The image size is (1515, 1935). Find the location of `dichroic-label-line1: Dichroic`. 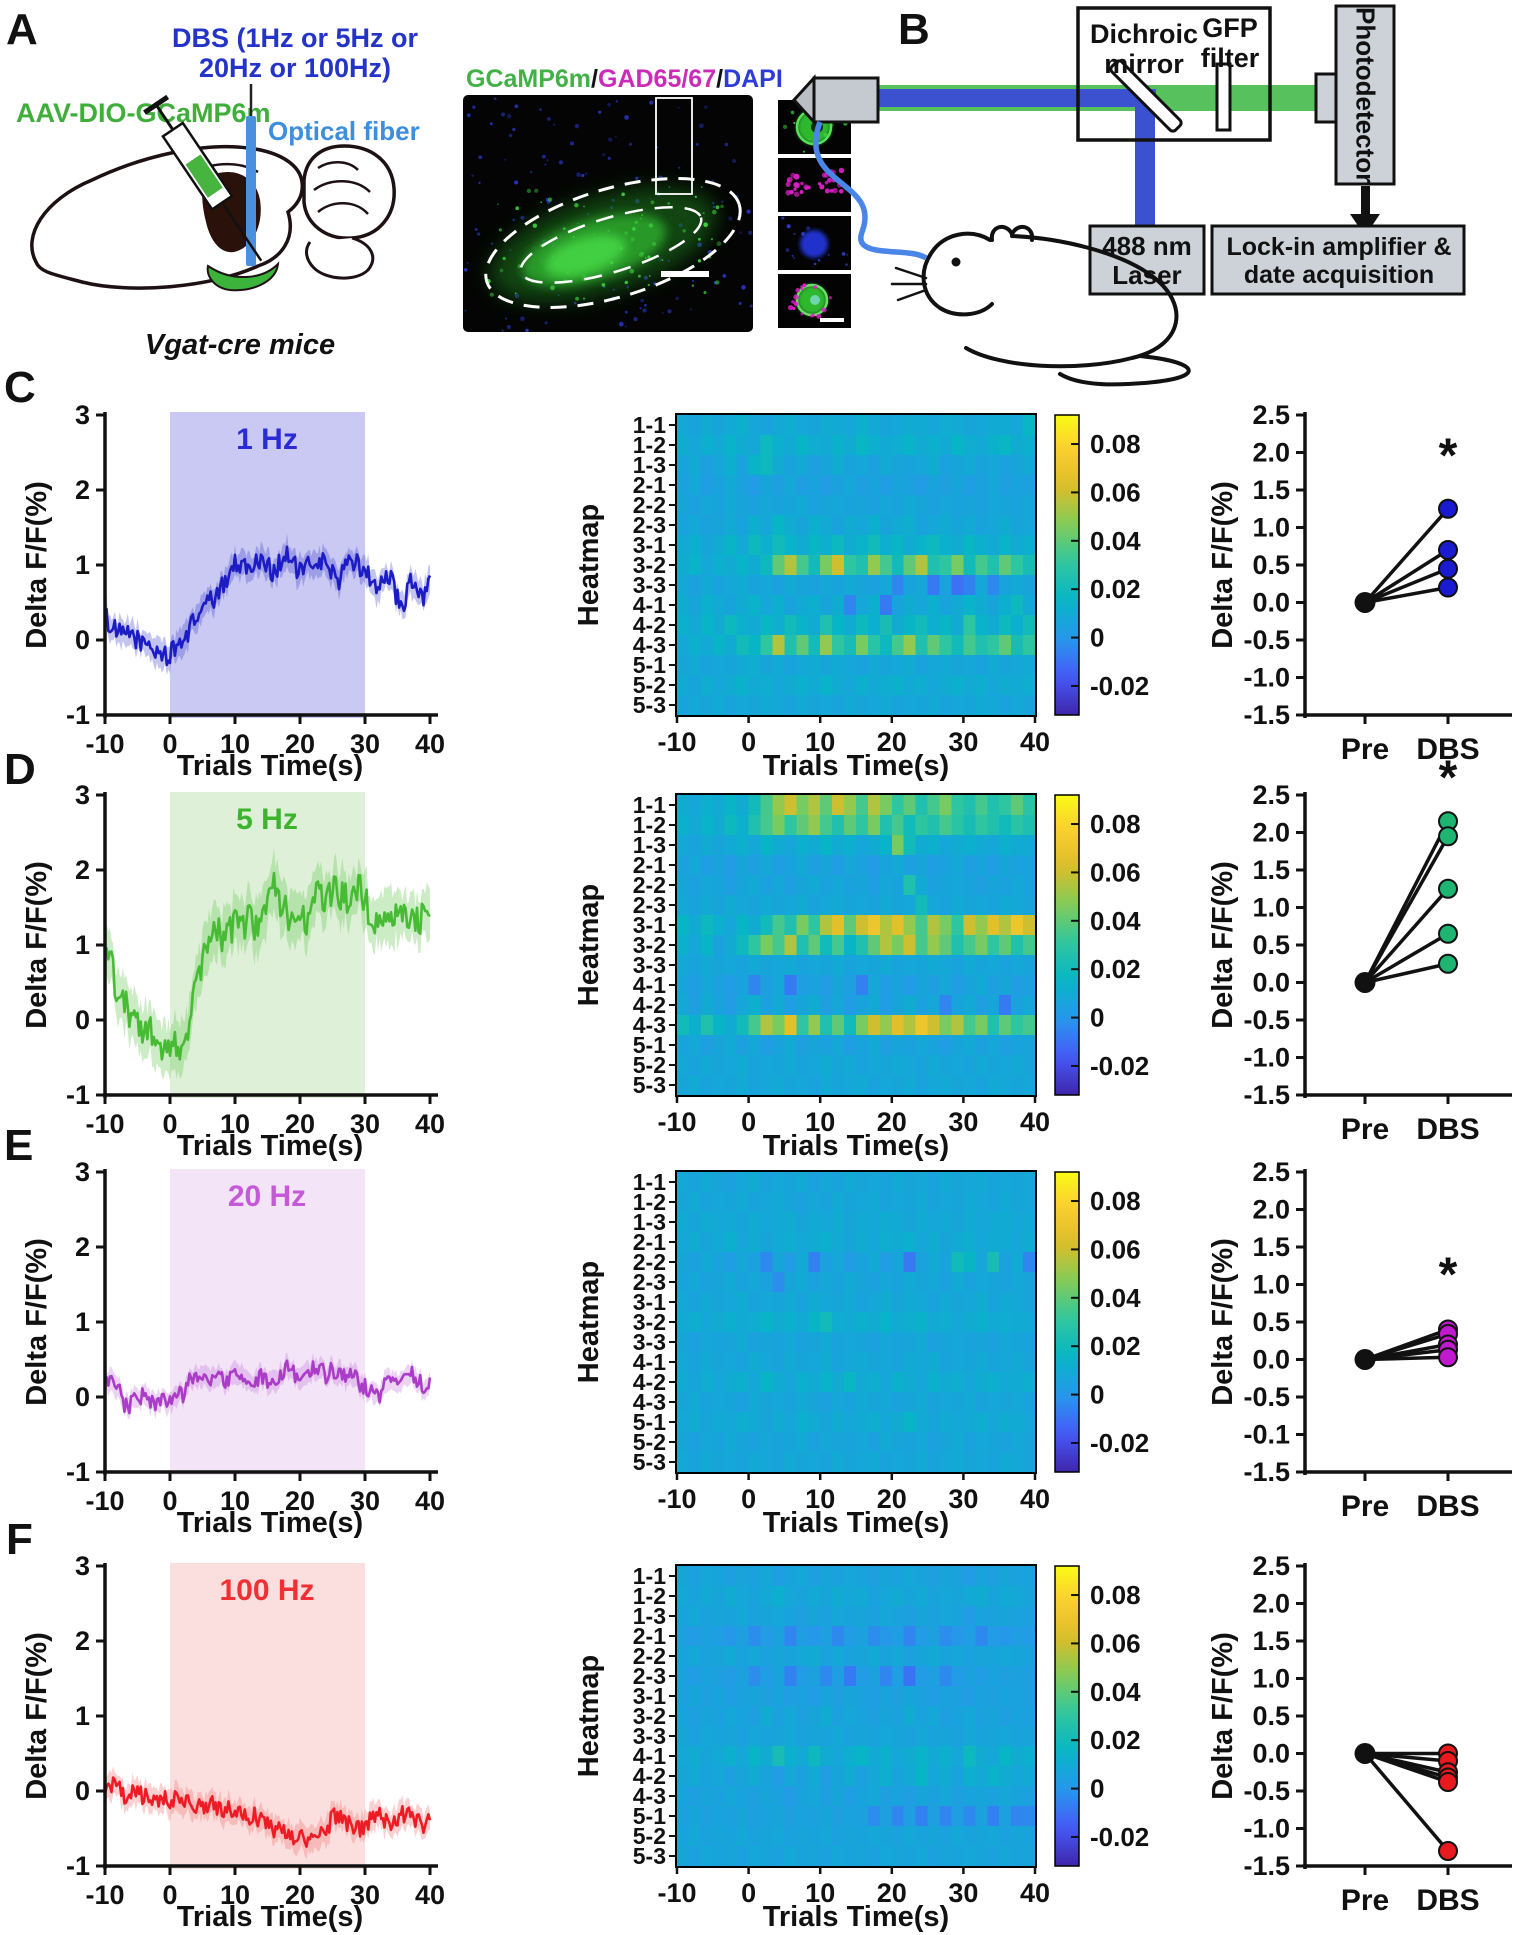

dichroic-label-line1: Dichroic is located at coordinates (1144, 34).